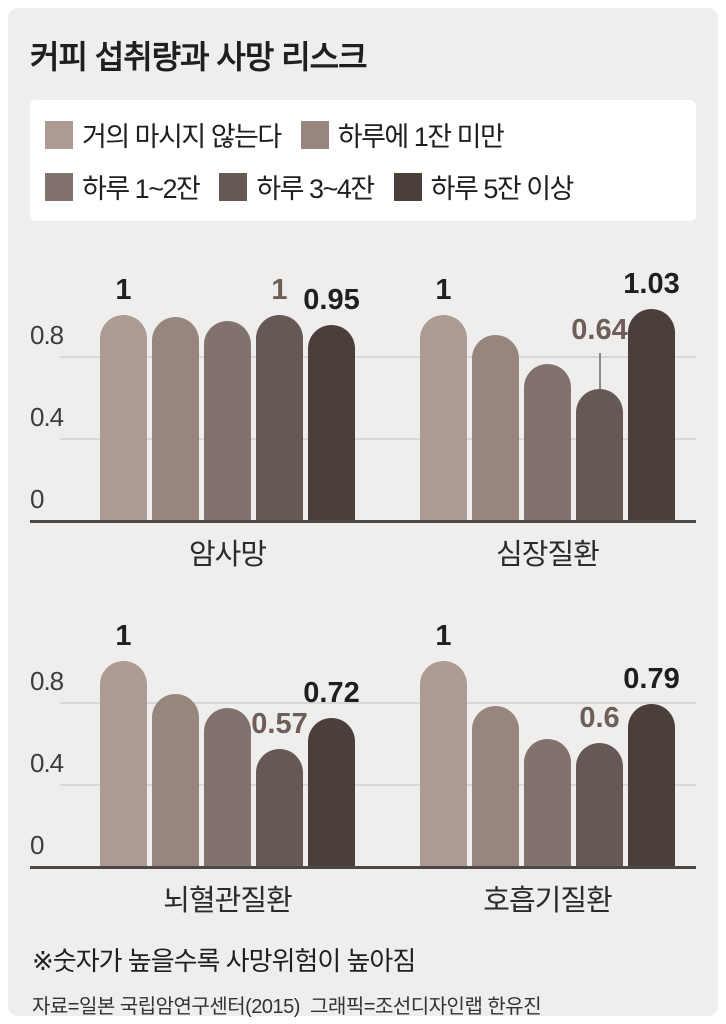 The width and height of the screenshot is (726, 1024). I want to click on legend-row: 하루 1~2잔 하루 3~4잔 하루 5잔 이상, so click(363, 186).